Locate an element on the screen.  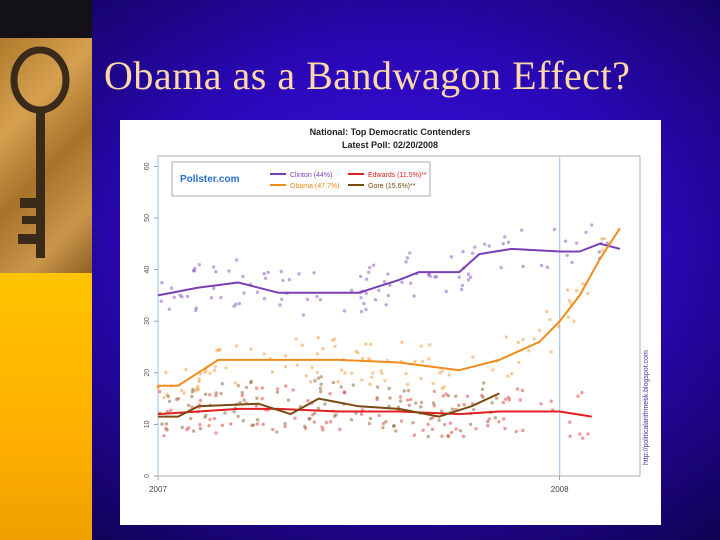
y-tick-label: 50 is located at coordinates (147, 218).